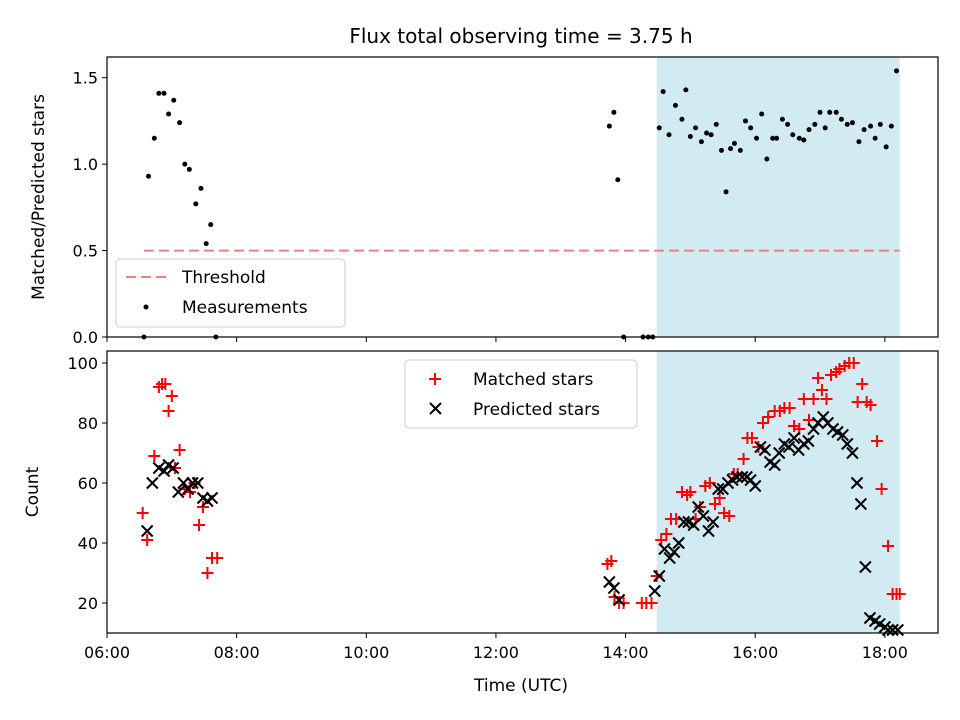 This screenshot has height=720, width=960. What do you see at coordinates (88, 543) in the screenshot?
I see `y-tick-label: 40` at bounding box center [88, 543].